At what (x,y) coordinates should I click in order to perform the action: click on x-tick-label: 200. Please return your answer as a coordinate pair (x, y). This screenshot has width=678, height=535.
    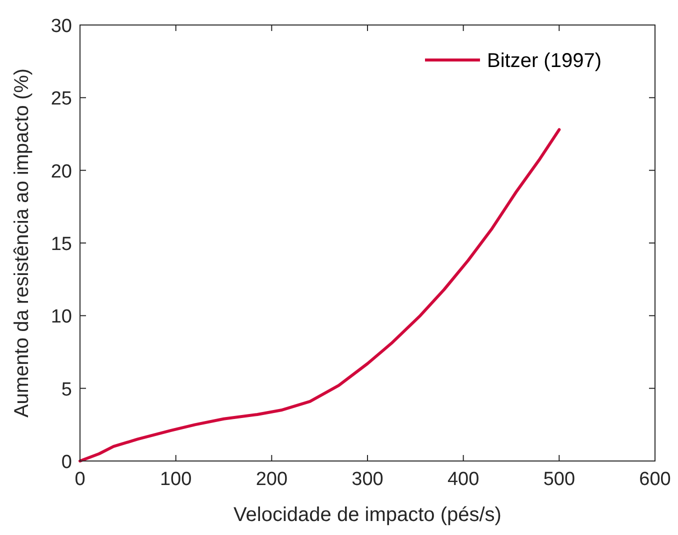
    Looking at the image, I should click on (272, 479).